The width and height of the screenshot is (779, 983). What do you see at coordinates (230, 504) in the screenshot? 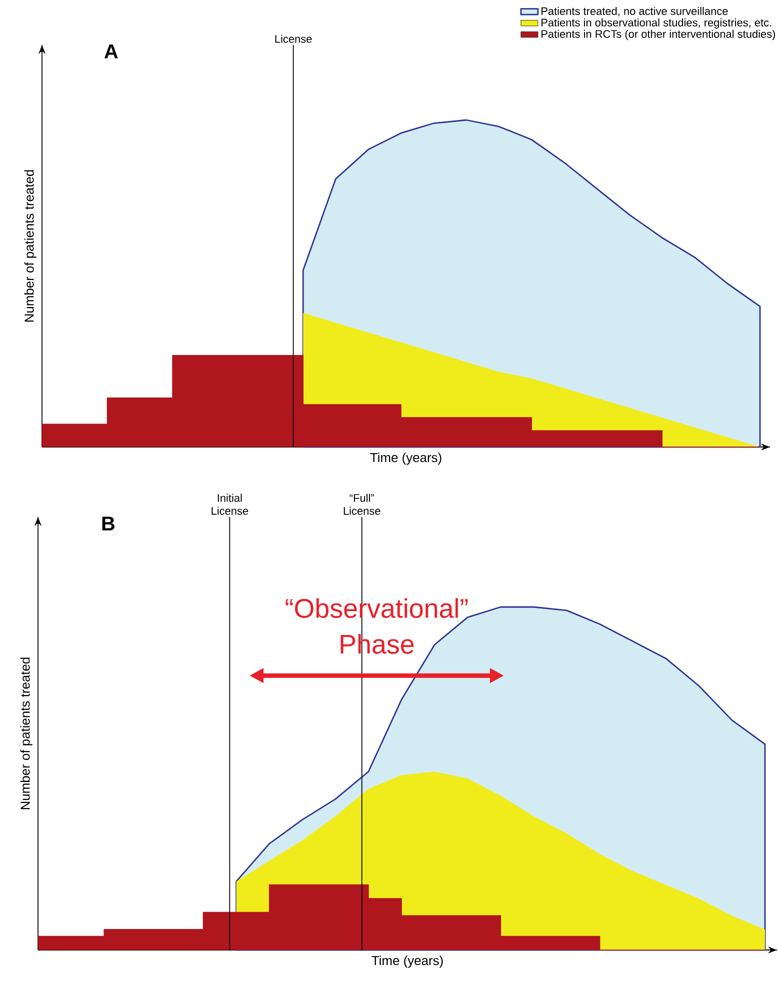
I see `text: Initial License` at bounding box center [230, 504].